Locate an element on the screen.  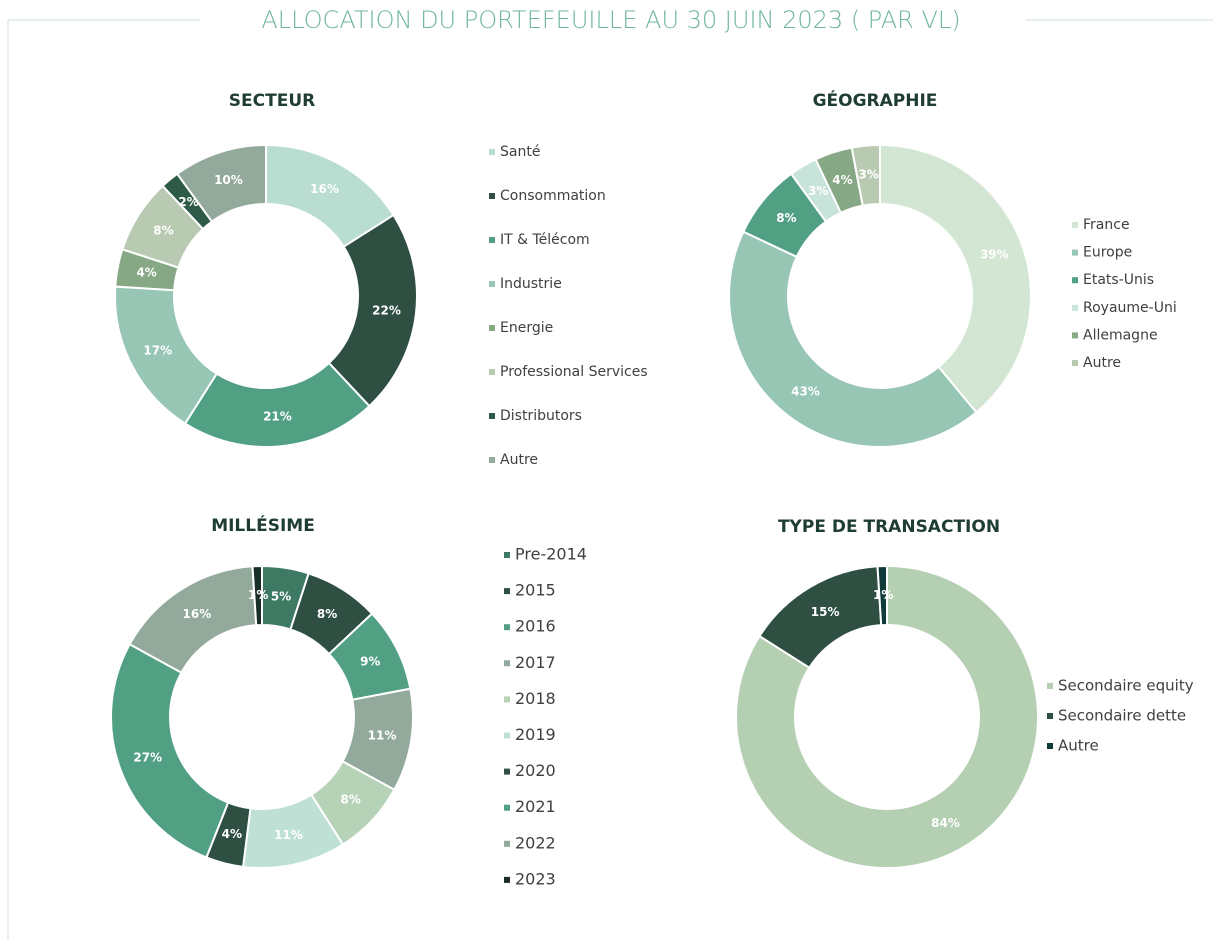
legend-label: Santé is located at coordinates (520, 152).